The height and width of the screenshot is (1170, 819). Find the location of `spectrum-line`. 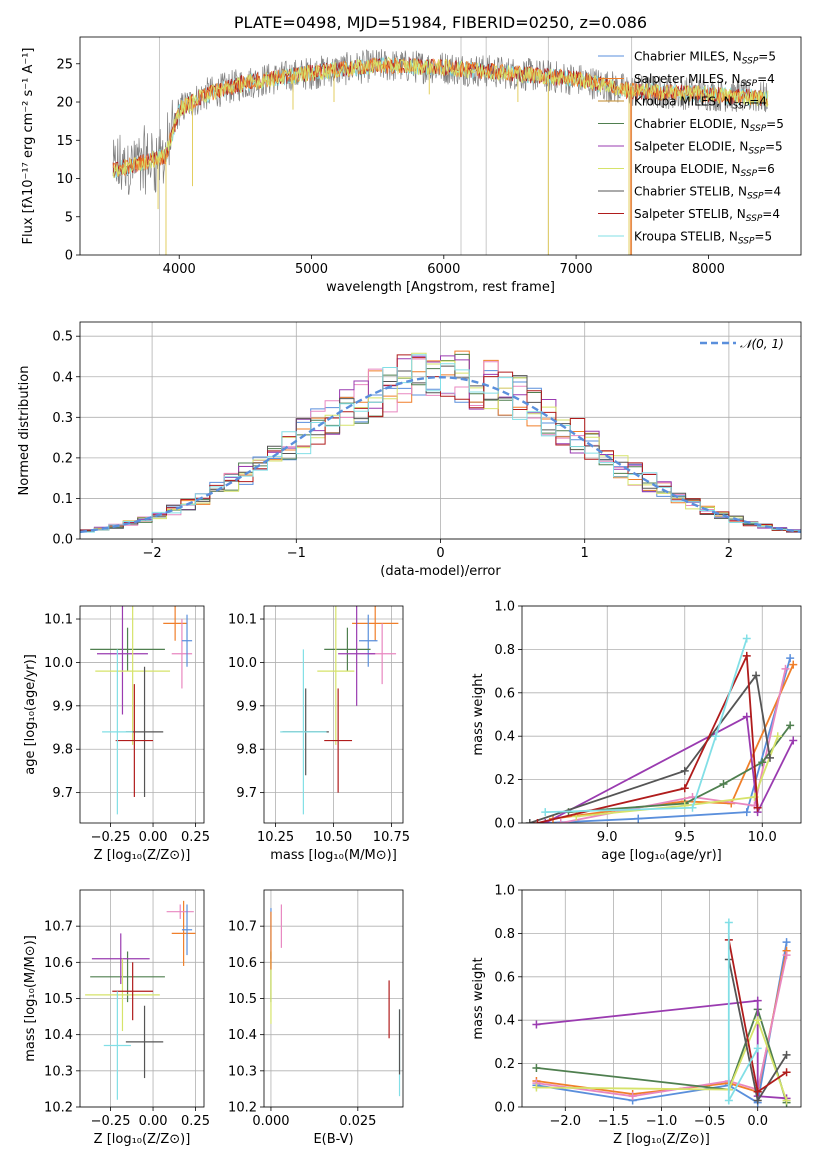

spectrum-line is located at coordinates (440, 117).